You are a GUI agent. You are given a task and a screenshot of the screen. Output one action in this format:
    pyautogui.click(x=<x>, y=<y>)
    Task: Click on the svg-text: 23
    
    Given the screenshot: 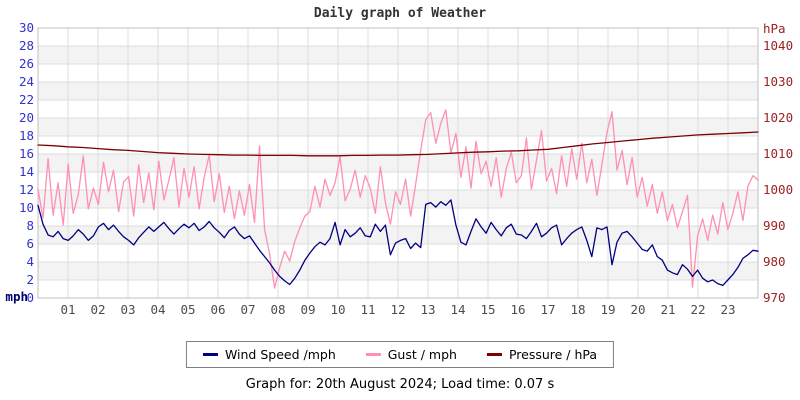 What is the action you would take?
    pyautogui.click(x=727, y=309)
    